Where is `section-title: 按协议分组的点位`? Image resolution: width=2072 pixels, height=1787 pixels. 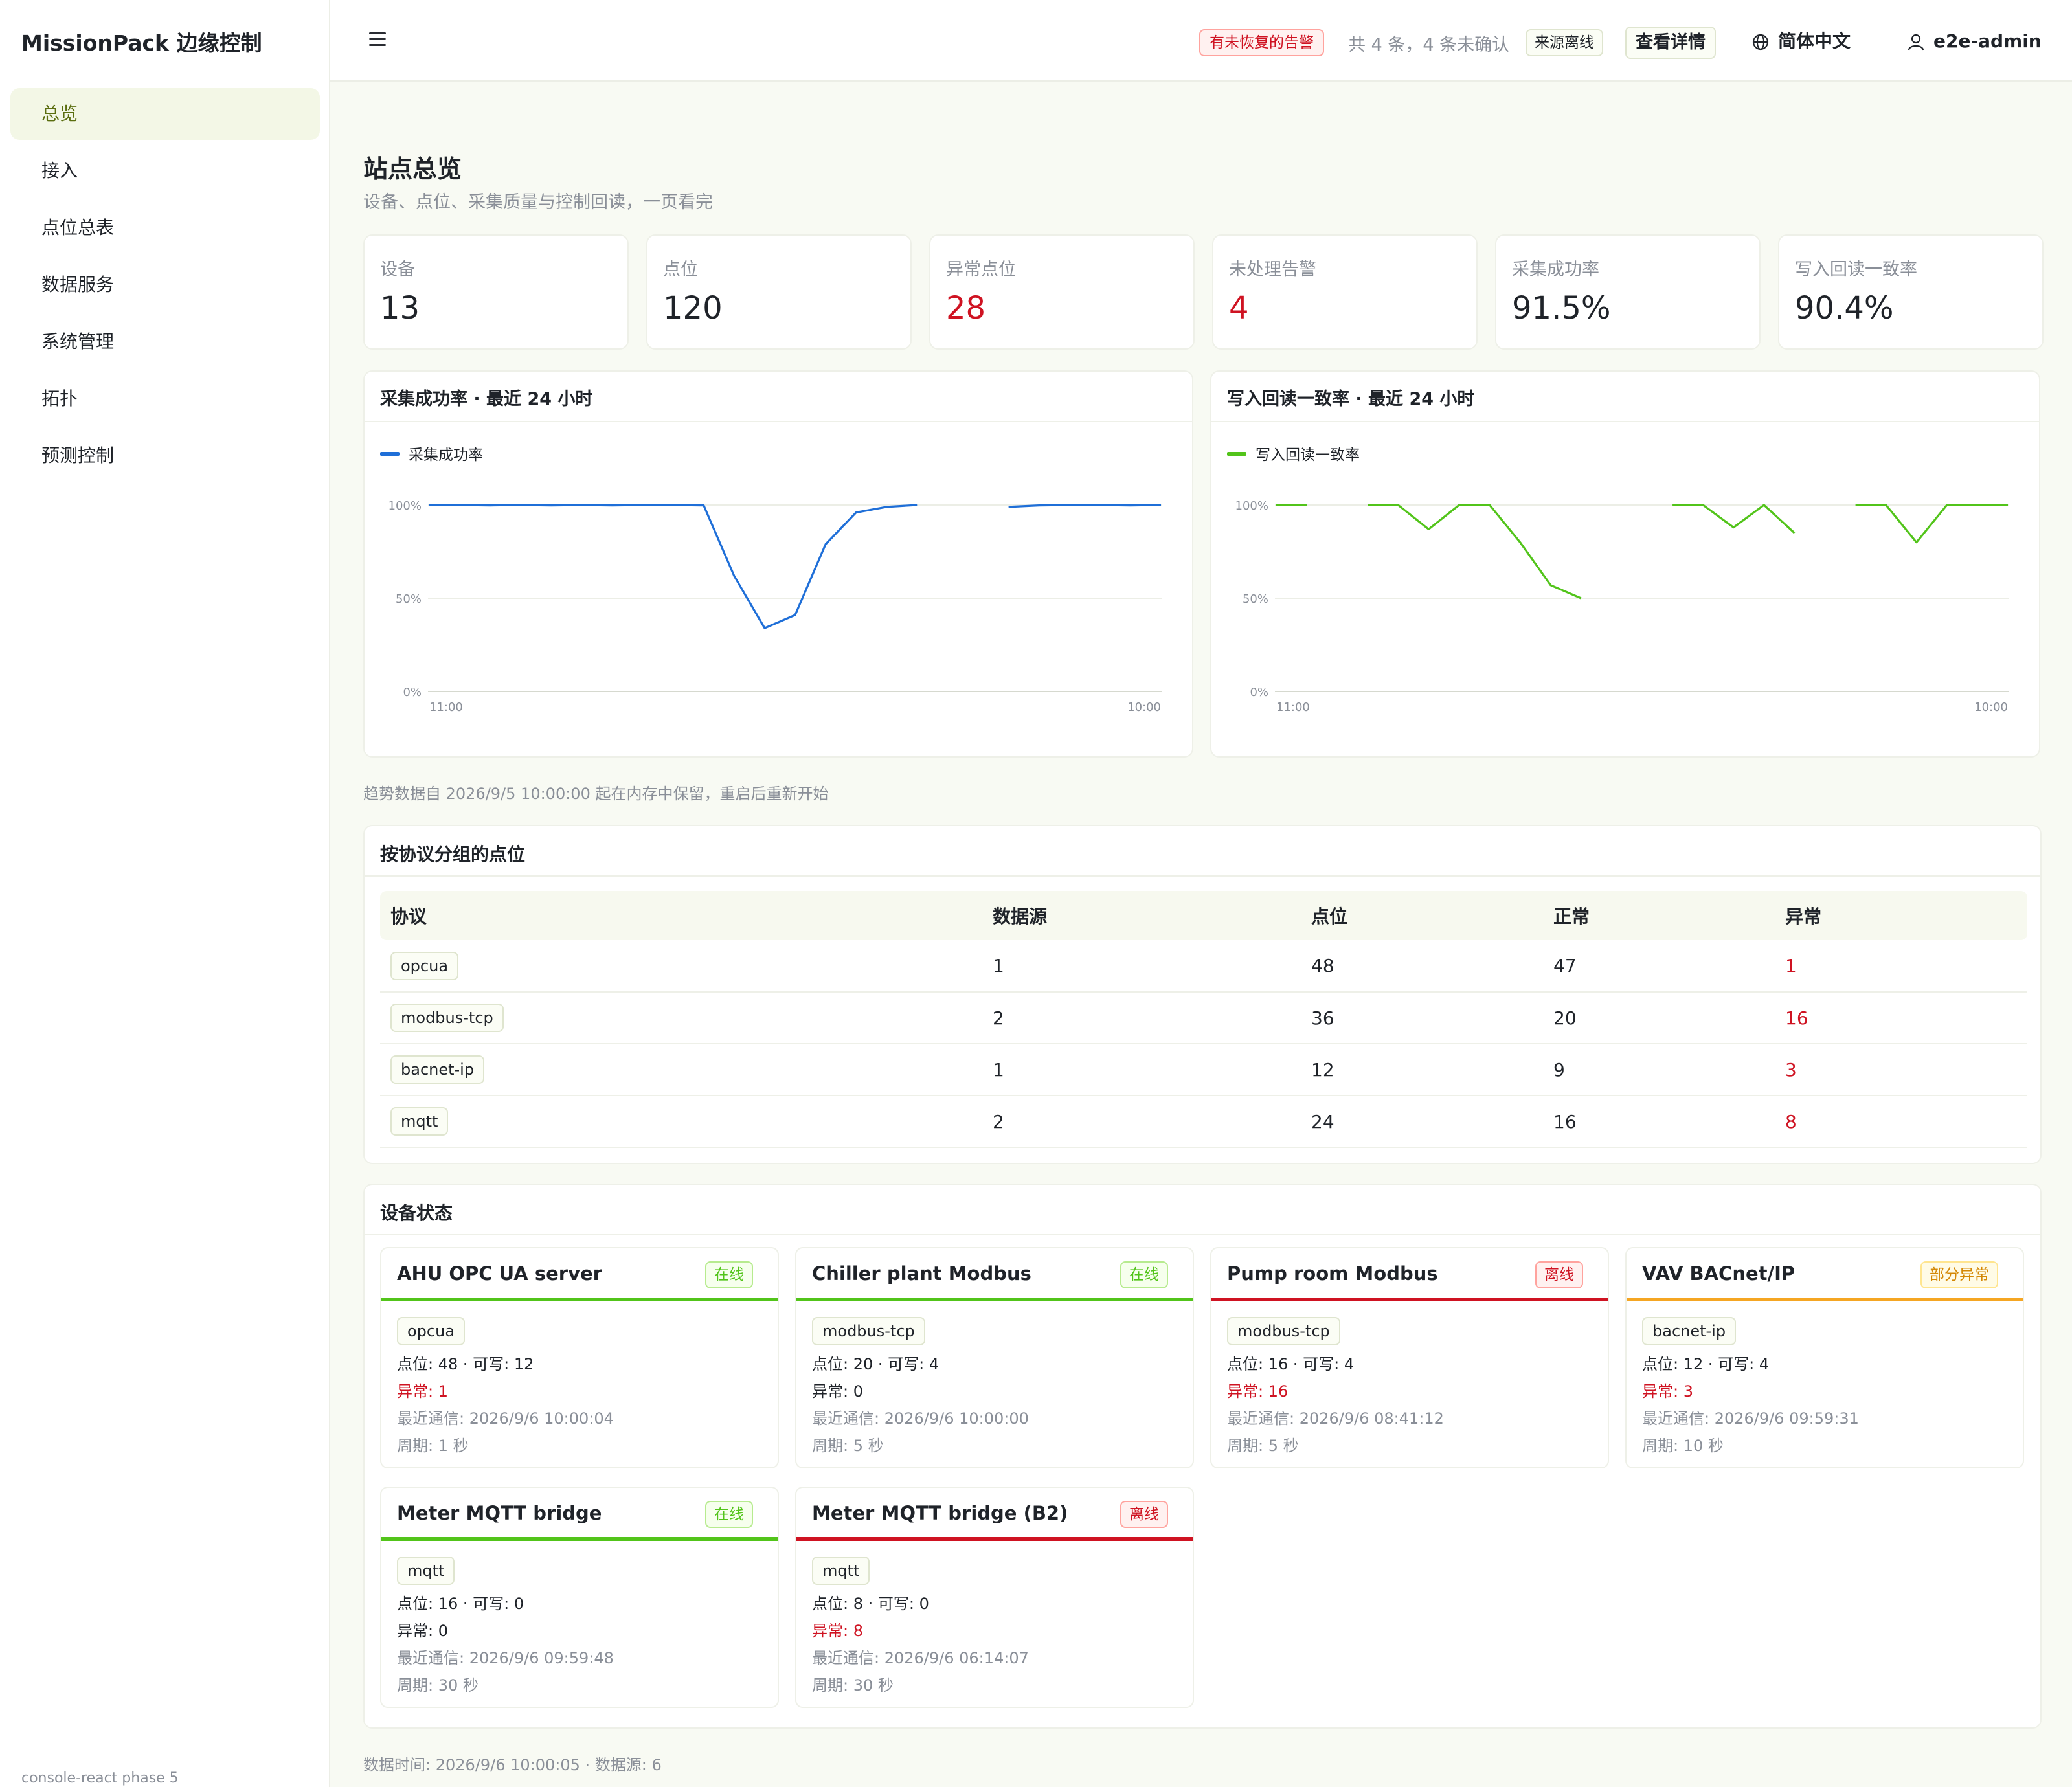
section-title: 按协议分组的点位 is located at coordinates (453, 855).